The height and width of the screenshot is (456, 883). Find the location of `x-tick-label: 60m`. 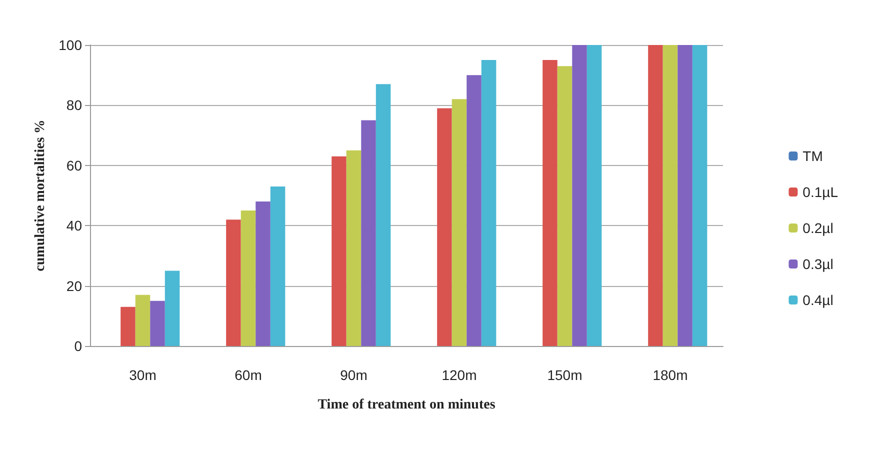

x-tick-label: 60m is located at coordinates (248, 375).